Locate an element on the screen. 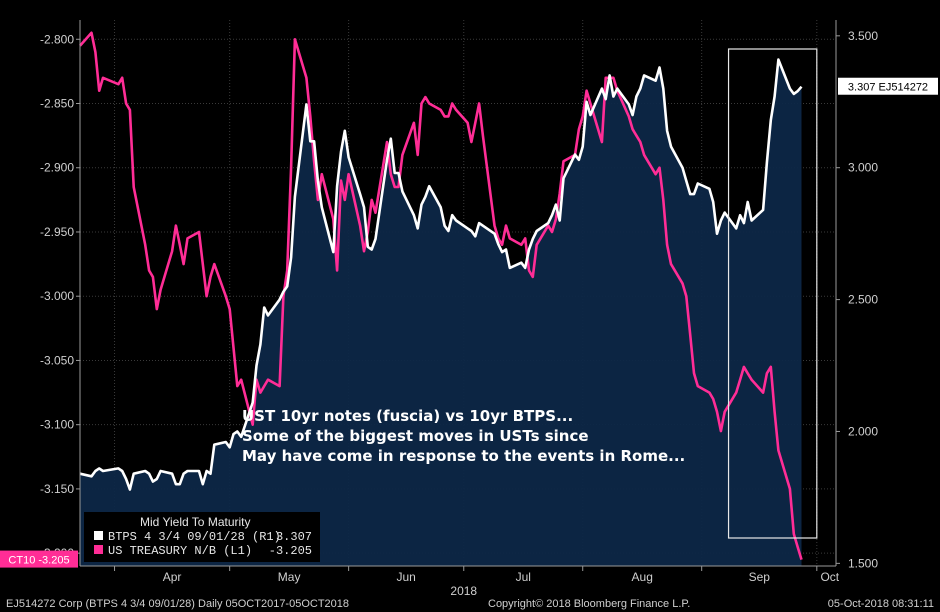 The width and height of the screenshot is (940, 612). legend-value-ust: -3.205 is located at coordinates (290, 551).